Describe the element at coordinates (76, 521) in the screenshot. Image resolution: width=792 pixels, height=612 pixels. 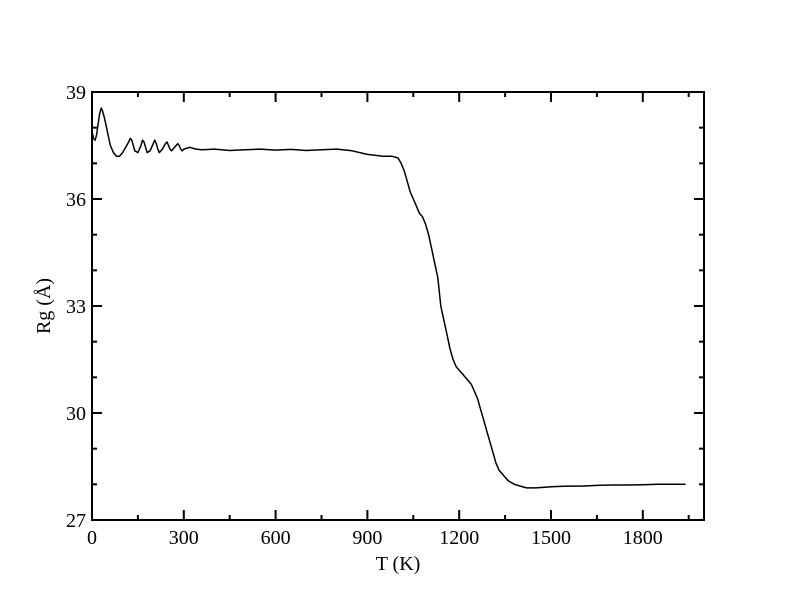
I see `y-tick-label: 27` at that location.